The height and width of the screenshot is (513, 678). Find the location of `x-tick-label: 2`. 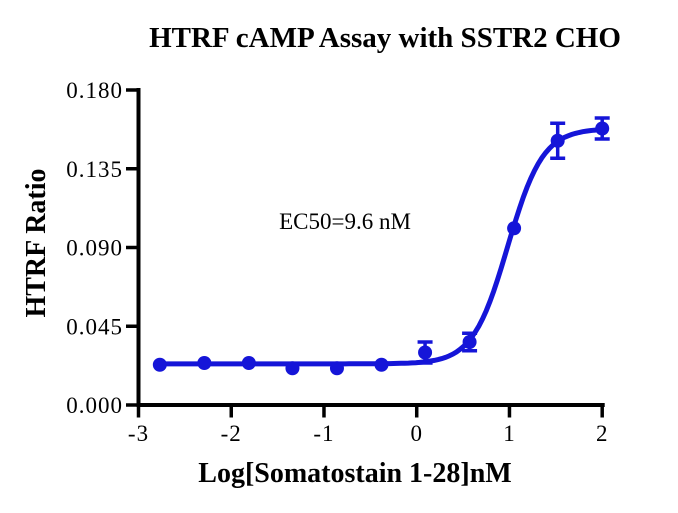

x-tick-label: 2 is located at coordinates (602, 433).